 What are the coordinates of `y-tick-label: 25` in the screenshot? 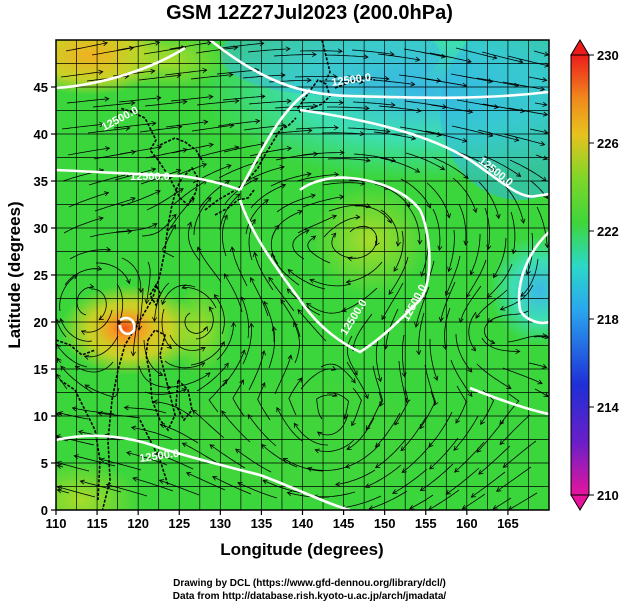 It's located at (41, 275).